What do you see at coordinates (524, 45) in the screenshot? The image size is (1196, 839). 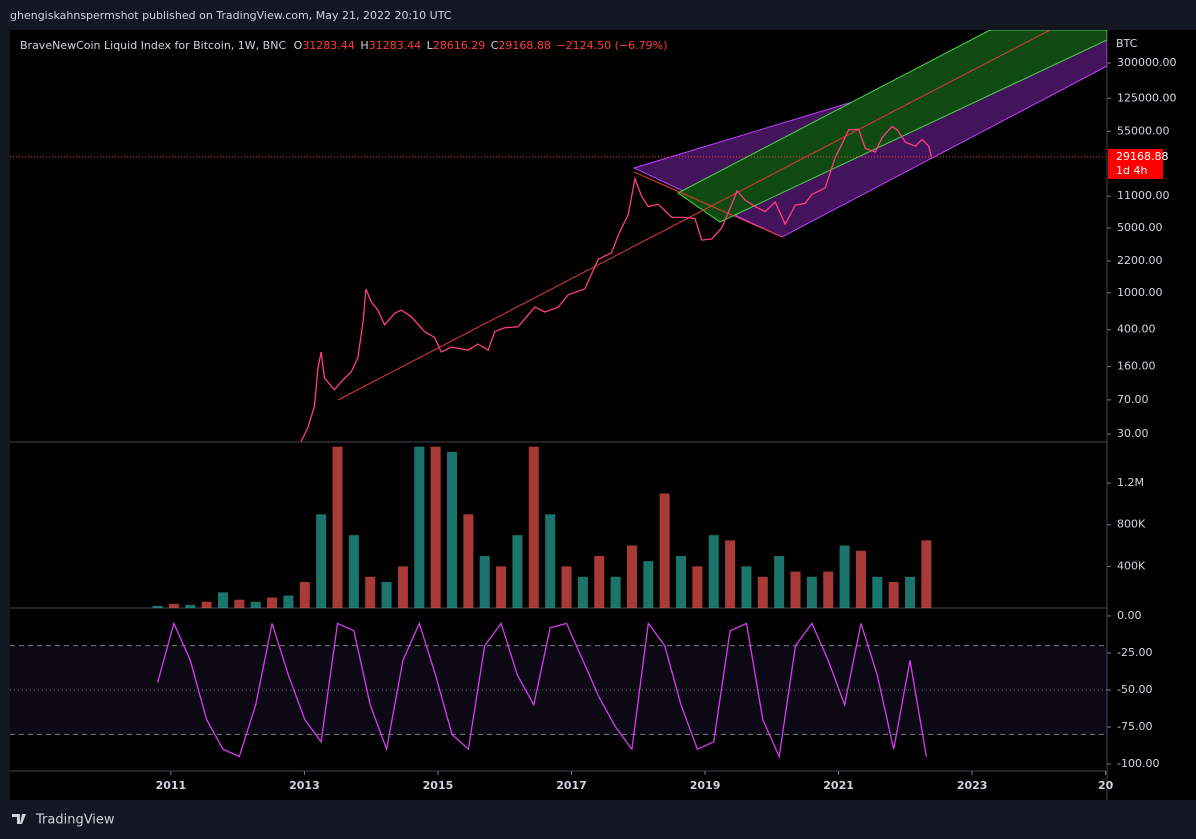 I see `close: 29168.88` at bounding box center [524, 45].